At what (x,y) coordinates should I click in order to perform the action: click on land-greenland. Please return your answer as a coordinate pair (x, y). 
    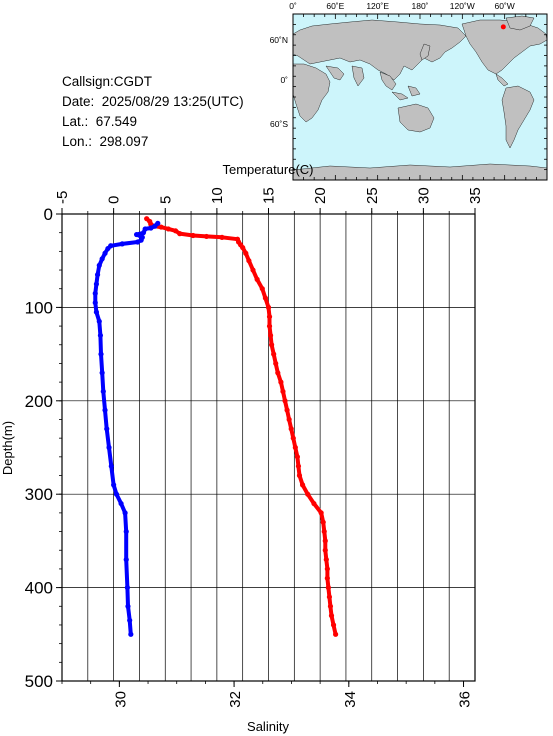
    Looking at the image, I should click on (520, 23).